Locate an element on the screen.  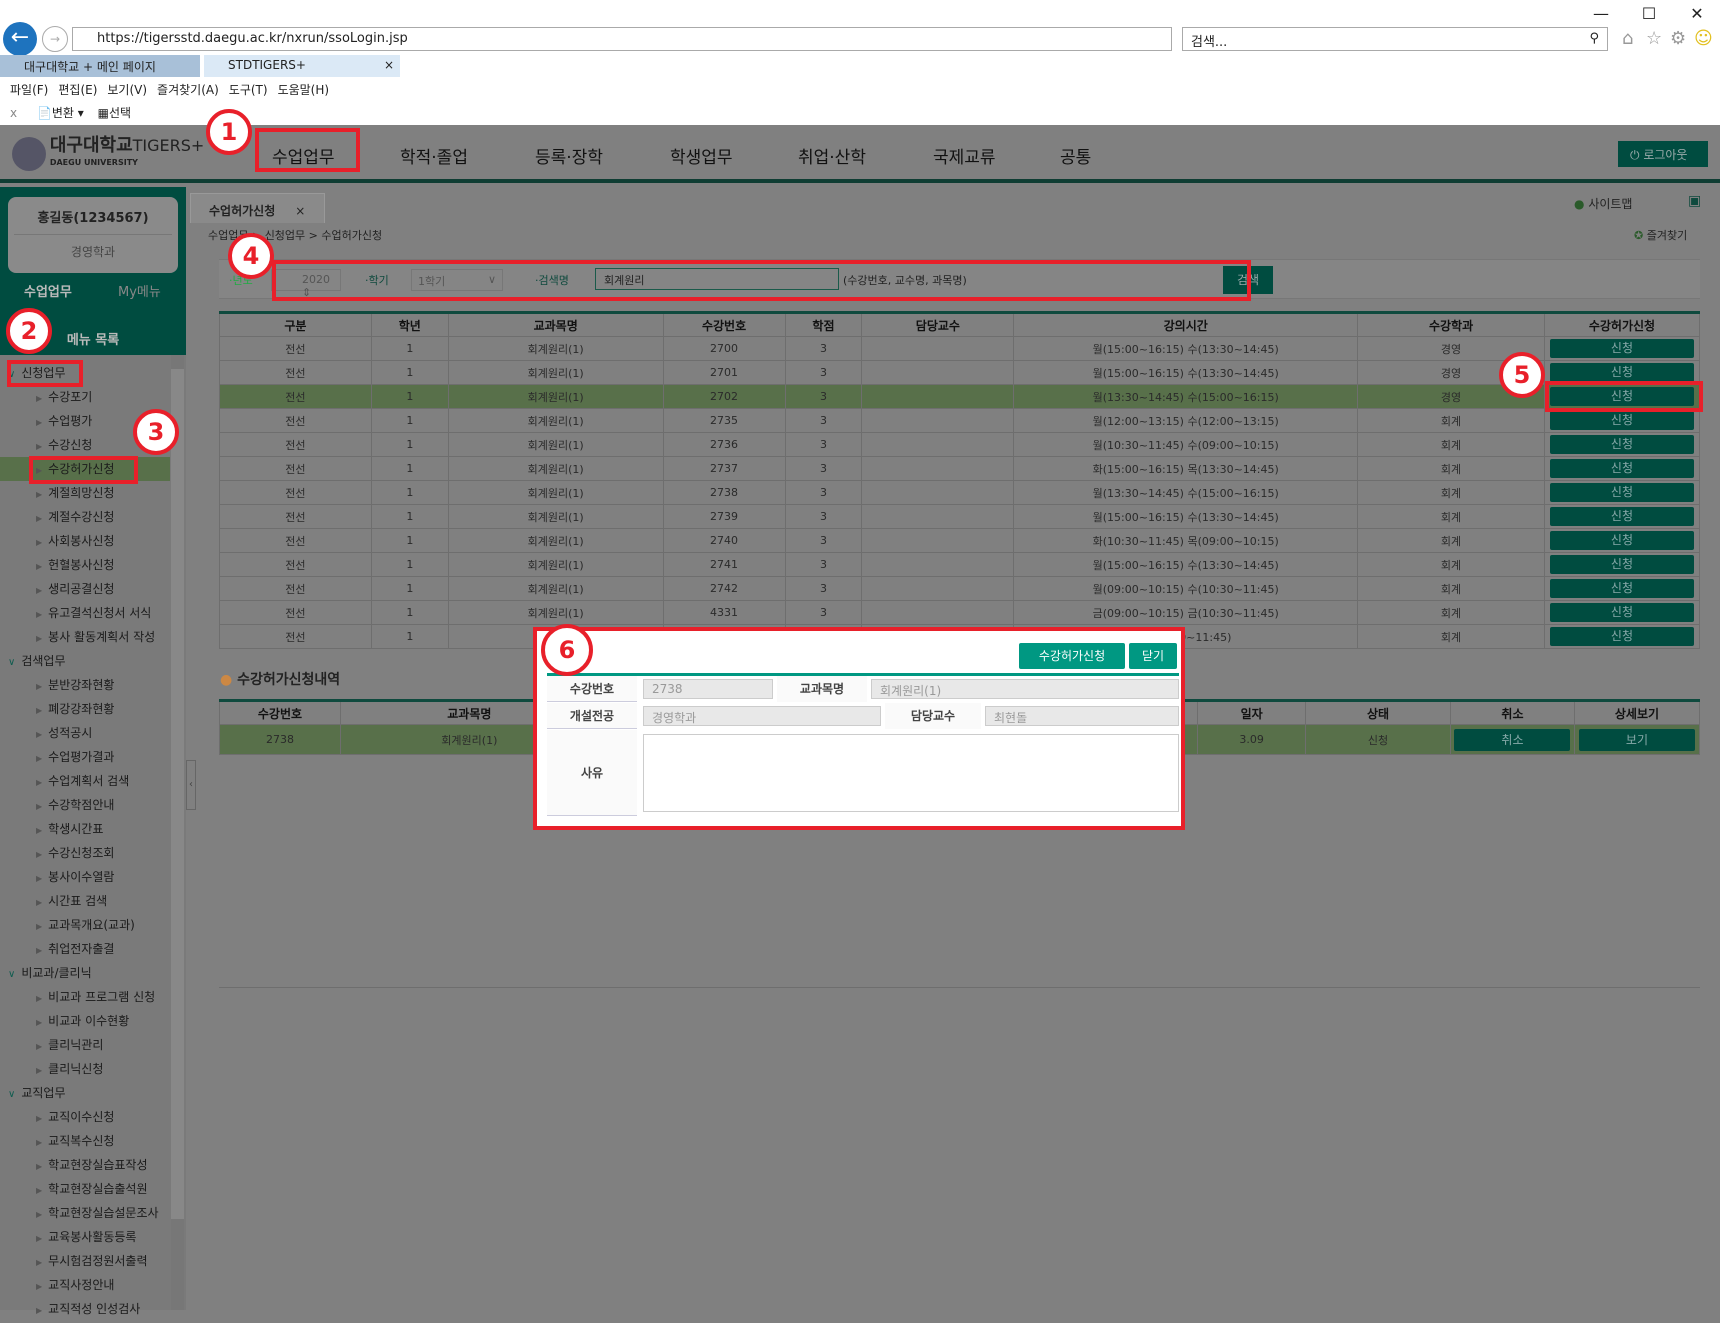
menu-item: ▶ 폐강강좌현황 is located at coordinates (85, 709).